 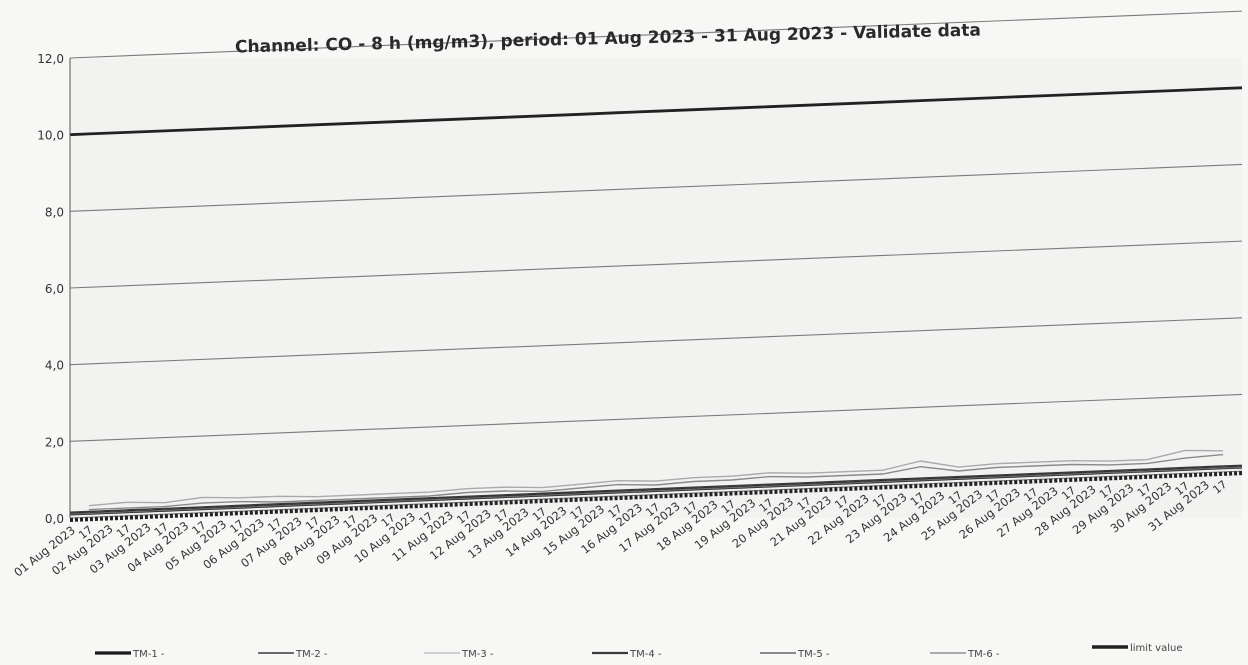 I want to click on legend-label: limit value, so click(x=1156, y=648).